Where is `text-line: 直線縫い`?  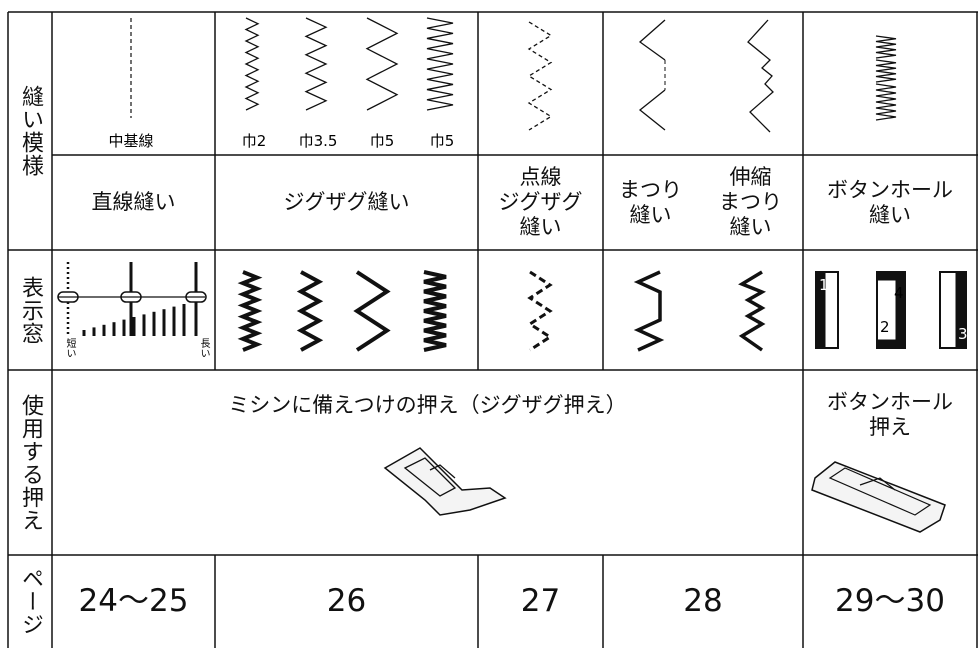
text-line: 直線縫い is located at coordinates (133, 202).